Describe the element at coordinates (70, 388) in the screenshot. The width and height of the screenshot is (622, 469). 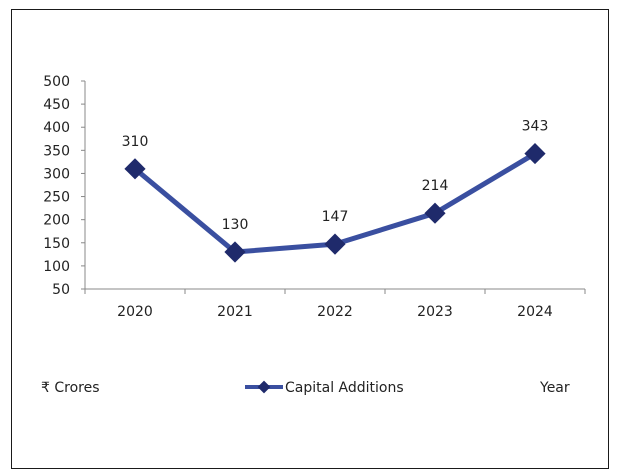
I see `legend-unit-label: ₹ Crores` at that location.